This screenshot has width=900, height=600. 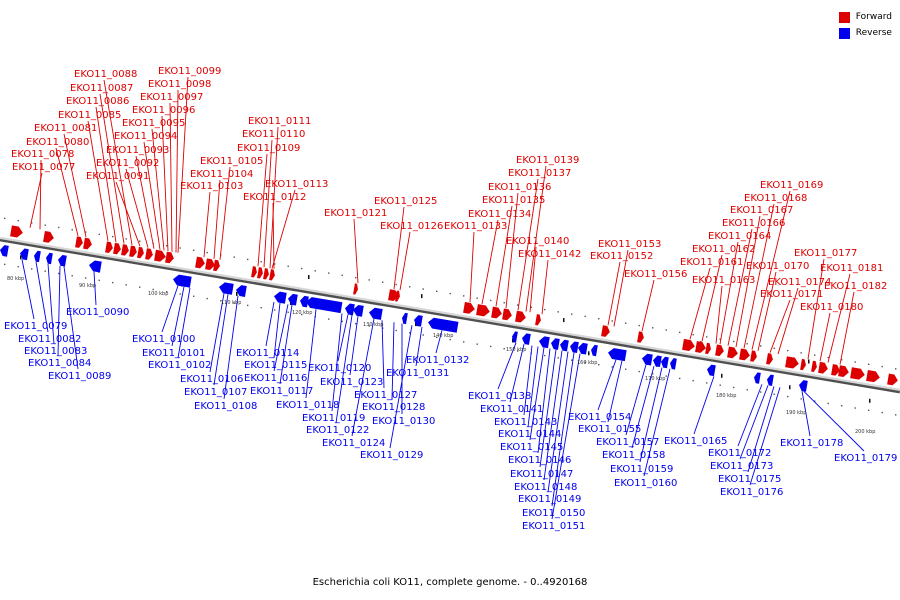 I want to click on tick-label: 120 kbp, so click(x=302, y=313).